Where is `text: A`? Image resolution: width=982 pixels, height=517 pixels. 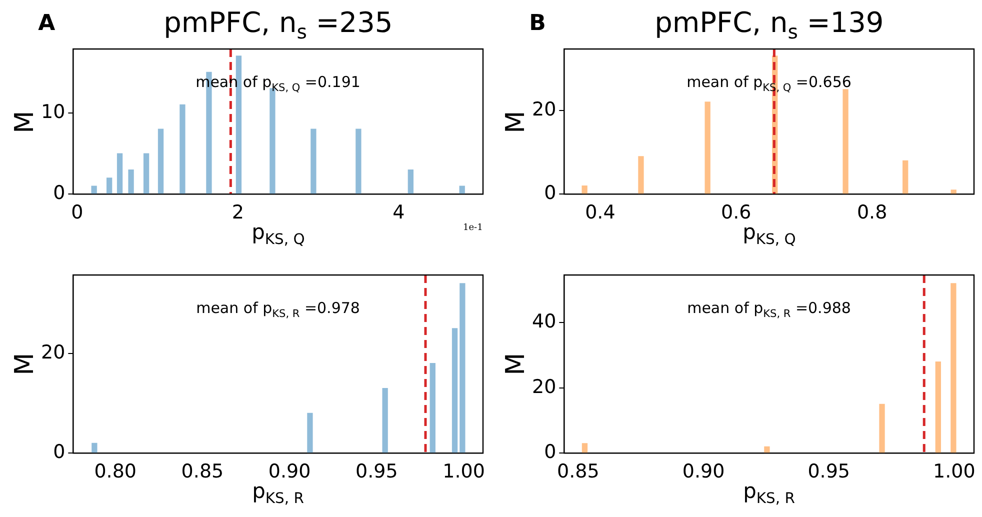 text: A is located at coordinates (47, 23).